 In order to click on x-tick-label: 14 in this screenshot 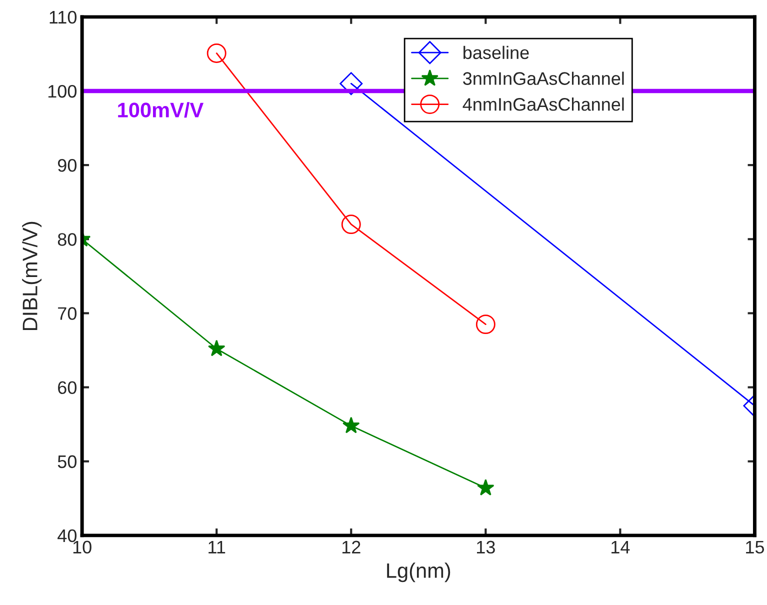, I will do `click(621, 547)`.